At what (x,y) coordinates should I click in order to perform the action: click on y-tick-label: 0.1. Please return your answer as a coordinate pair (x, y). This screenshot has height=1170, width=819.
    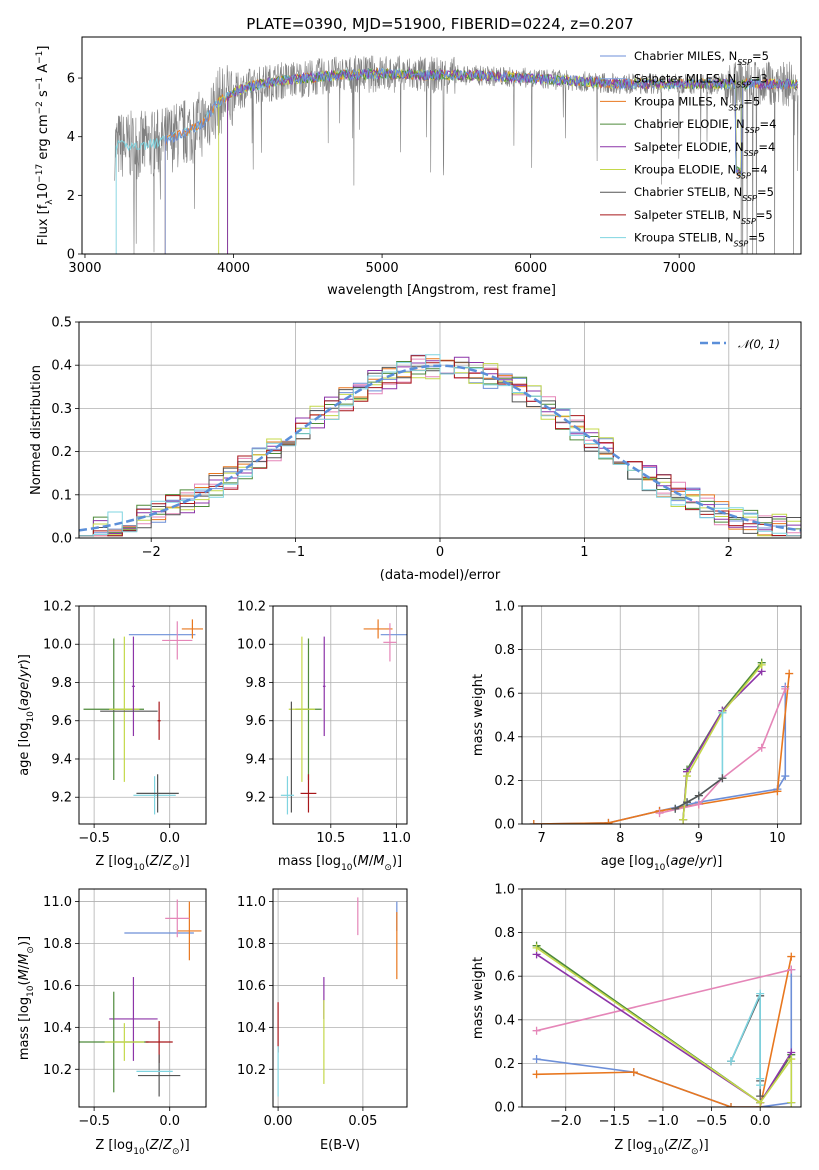
    Looking at the image, I should click on (61, 495).